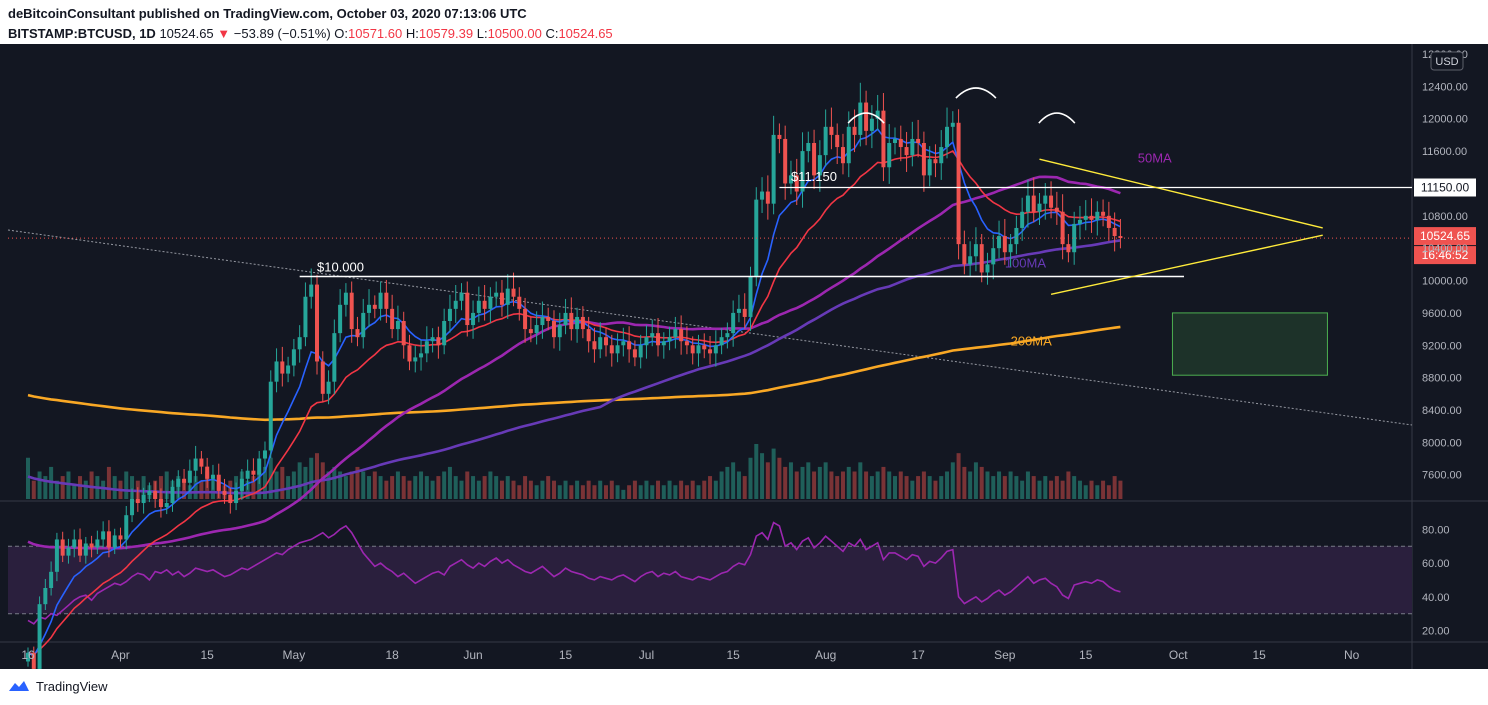 This screenshot has height=705, width=1488. I want to click on ma200-line, so click(574, 373).